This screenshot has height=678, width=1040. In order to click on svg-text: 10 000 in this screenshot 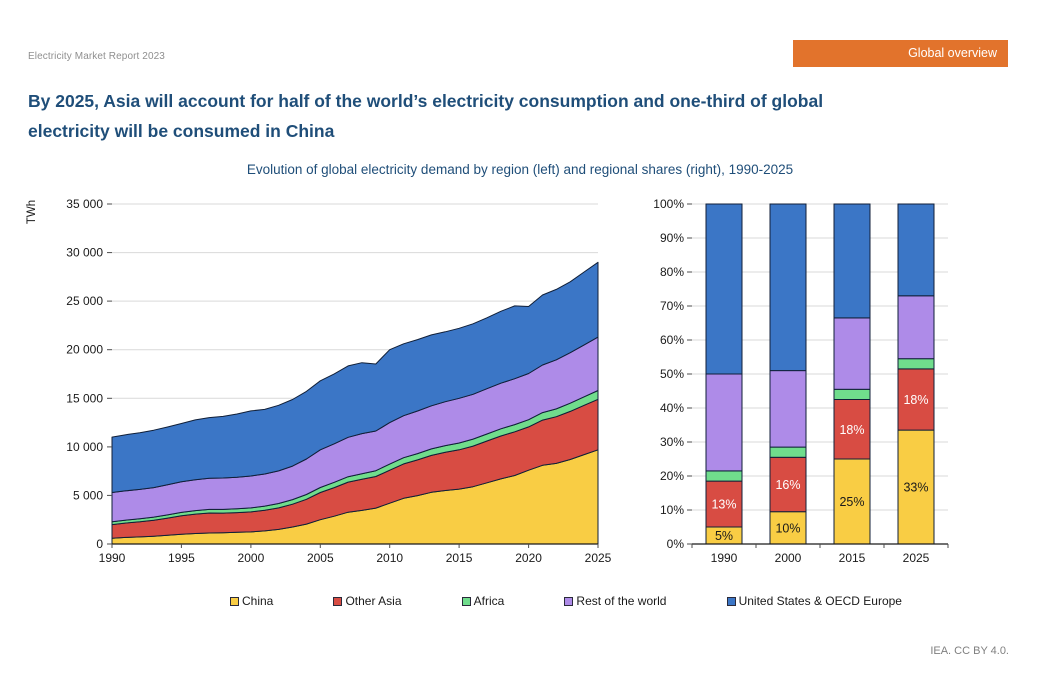, I will do `click(84, 447)`.